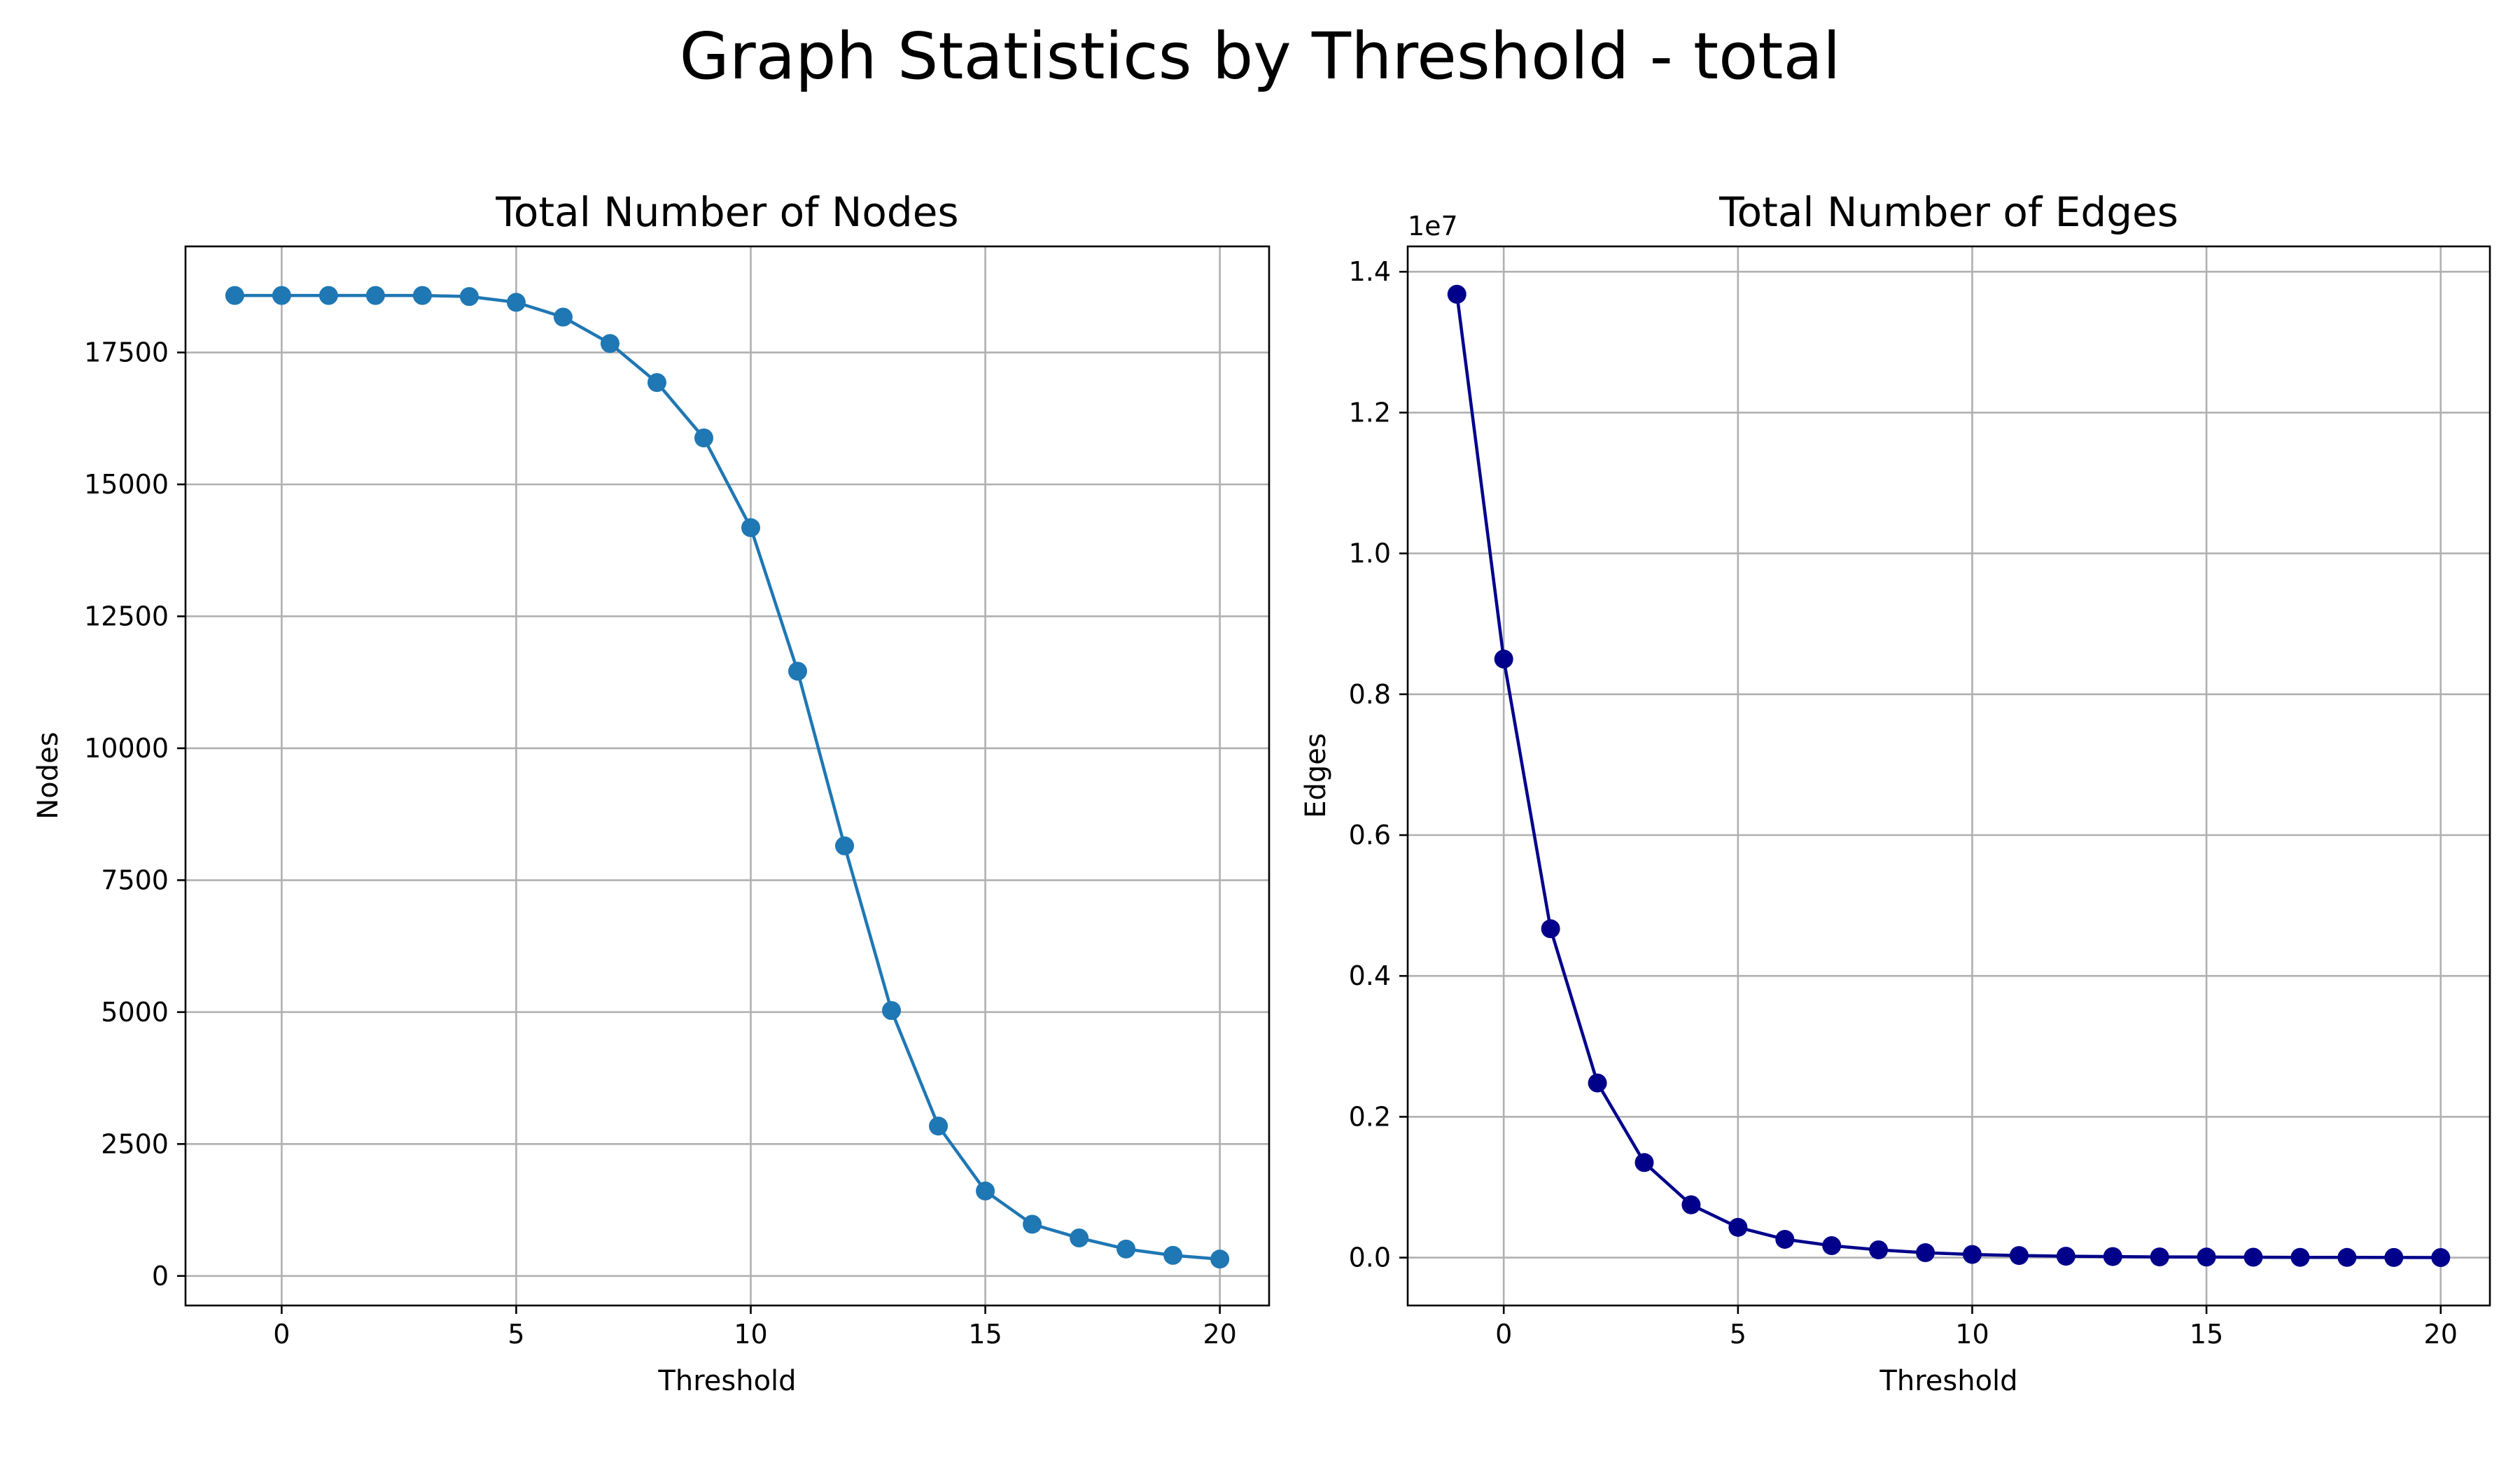  I want to click on nodes-y-tick-label: 15000, so click(126, 484).